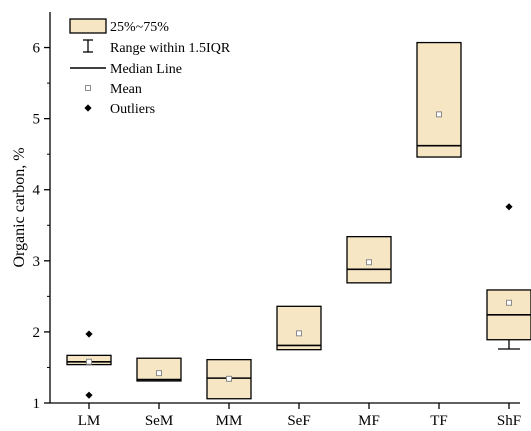  I want to click on y-axis-title: Organic carbon, %, so click(19, 207).